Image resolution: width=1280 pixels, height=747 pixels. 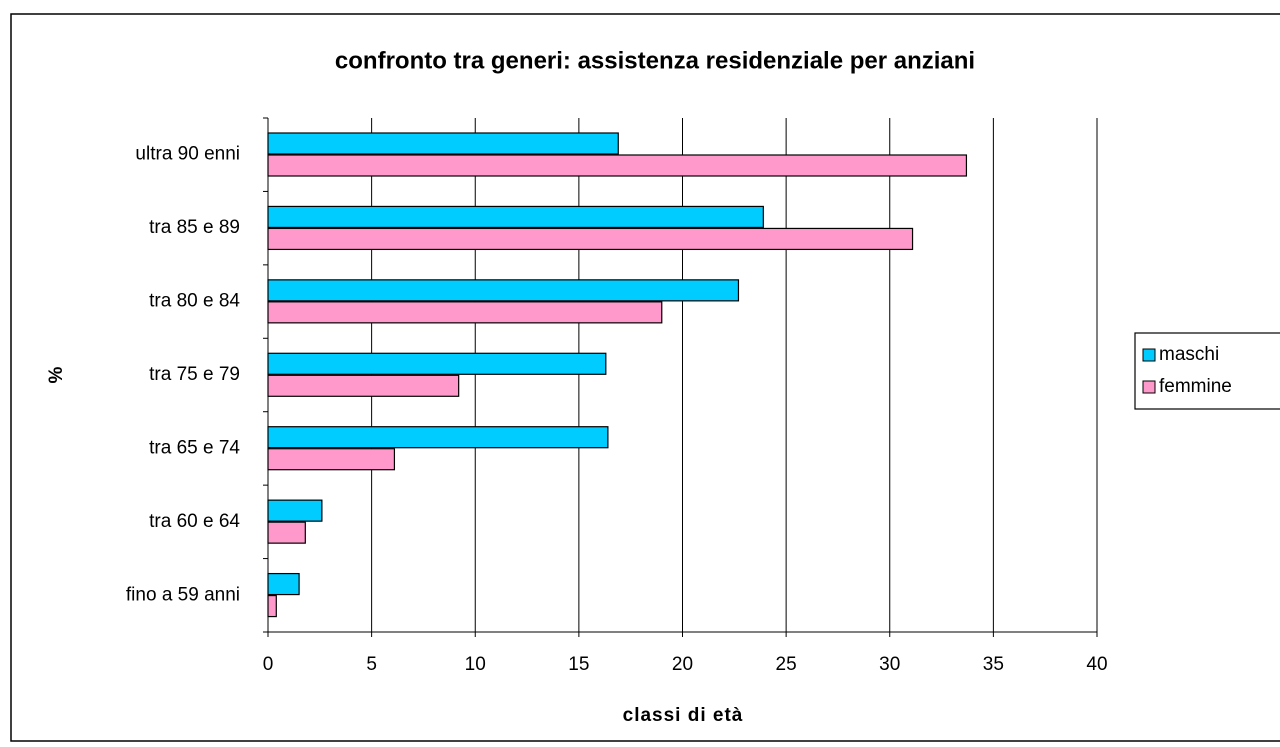 I want to click on x-tick-label: 5, so click(x=371, y=664).